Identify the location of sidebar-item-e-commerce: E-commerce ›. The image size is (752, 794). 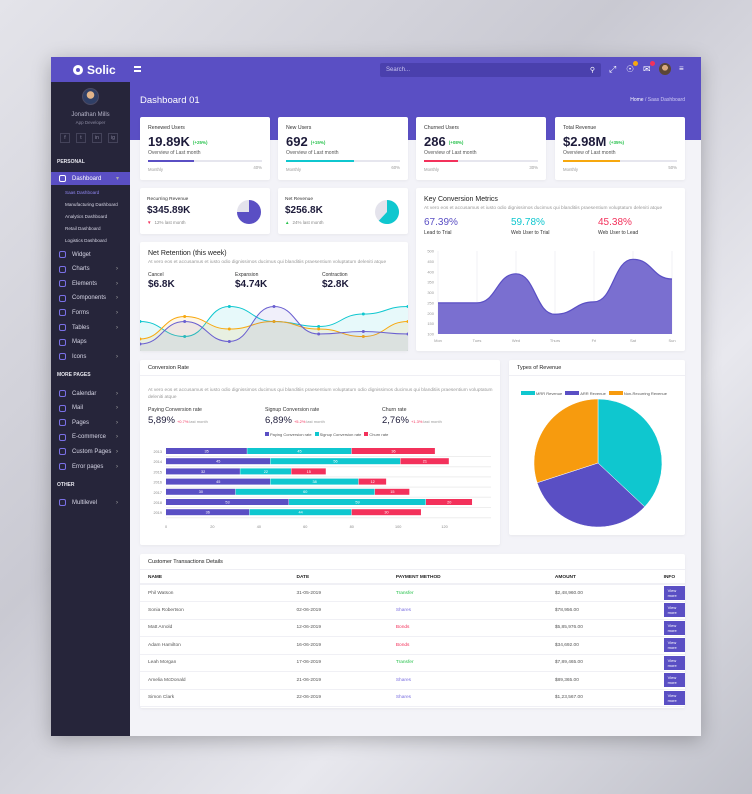
(90, 437).